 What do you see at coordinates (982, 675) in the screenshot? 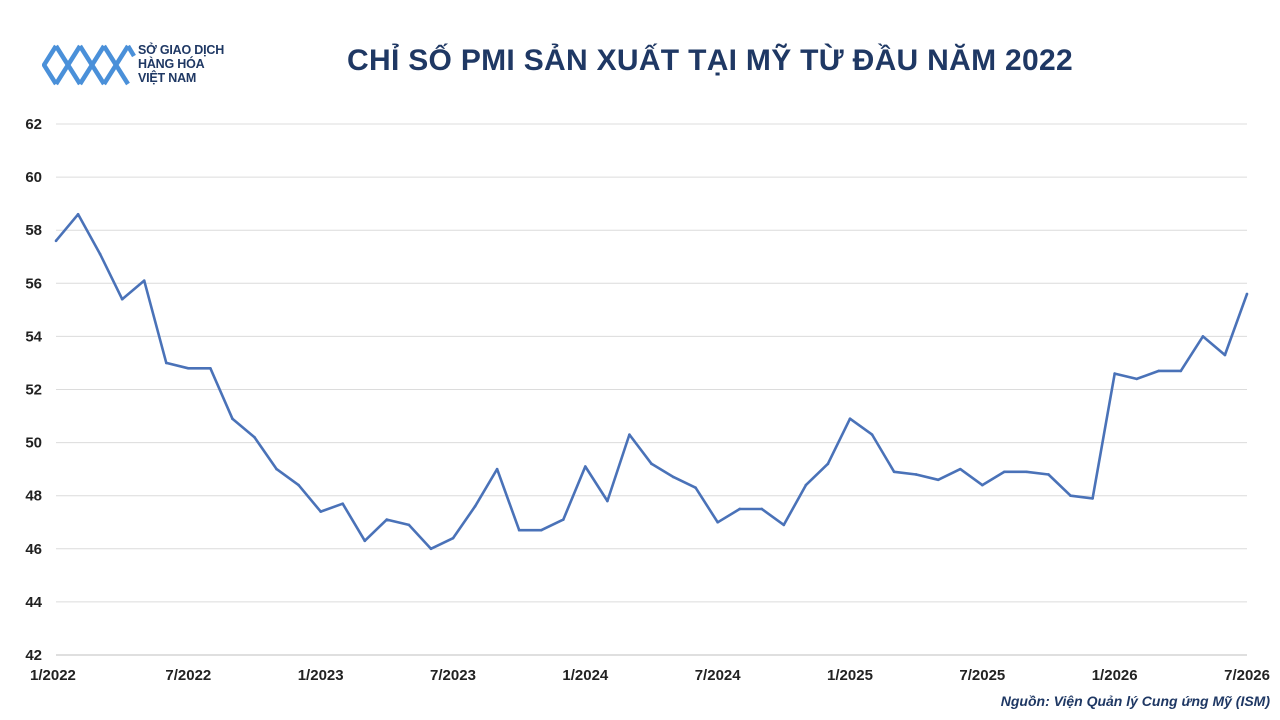
I see `x-tick-label: 7/2025` at bounding box center [982, 675].